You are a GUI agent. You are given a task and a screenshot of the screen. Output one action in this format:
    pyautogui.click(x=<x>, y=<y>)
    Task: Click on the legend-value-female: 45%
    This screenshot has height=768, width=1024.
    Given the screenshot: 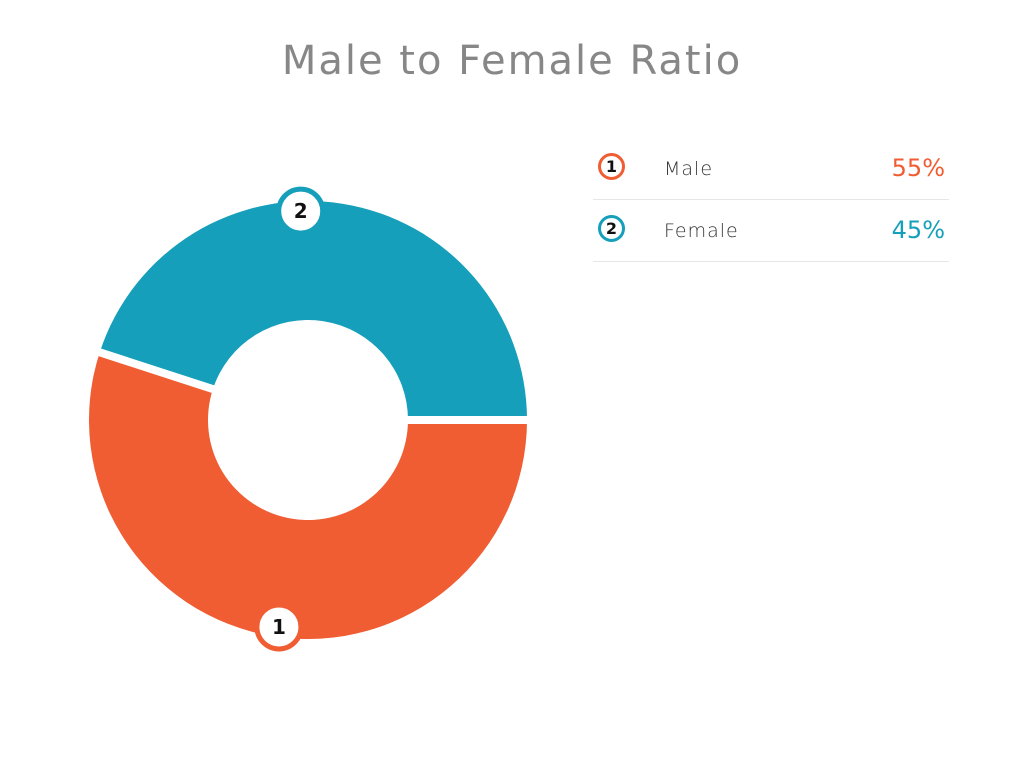 What is the action you would take?
    pyautogui.click(x=918, y=230)
    